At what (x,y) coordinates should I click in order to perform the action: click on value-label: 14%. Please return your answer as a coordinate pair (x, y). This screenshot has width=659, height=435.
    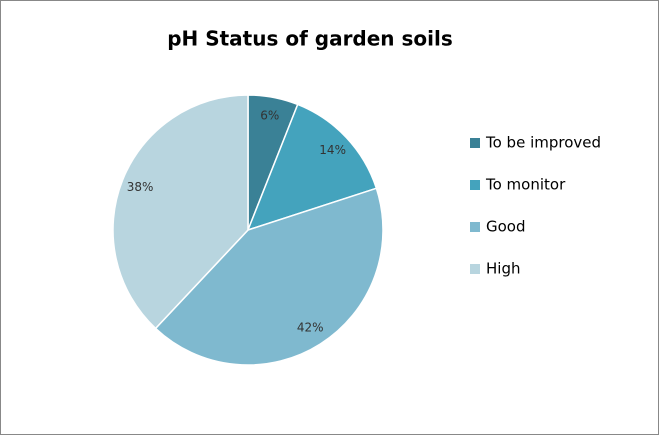
    Looking at the image, I should click on (332, 150).